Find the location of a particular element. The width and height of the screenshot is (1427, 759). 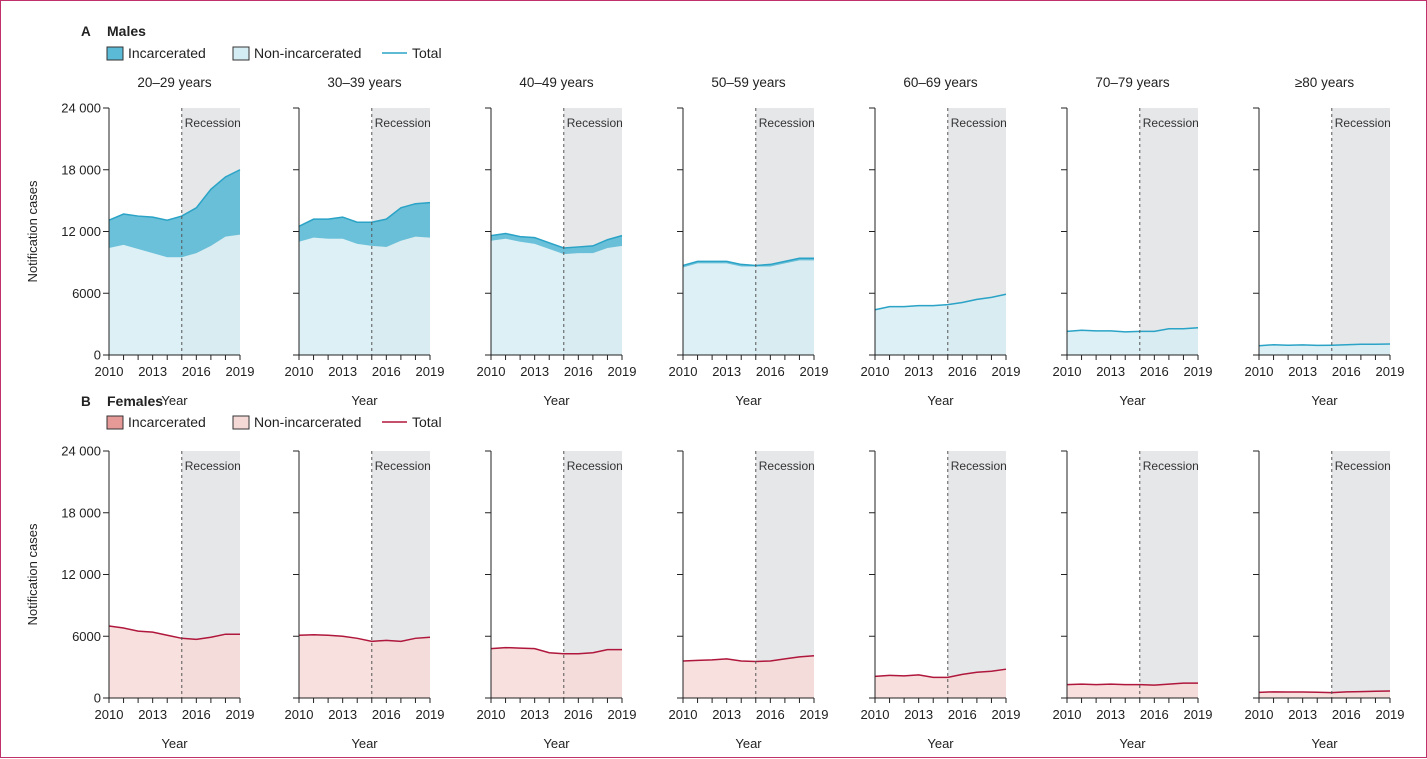

subplot-5: Recession 2010 2013 2016 2019 Year is located at coordinates (941, 600).